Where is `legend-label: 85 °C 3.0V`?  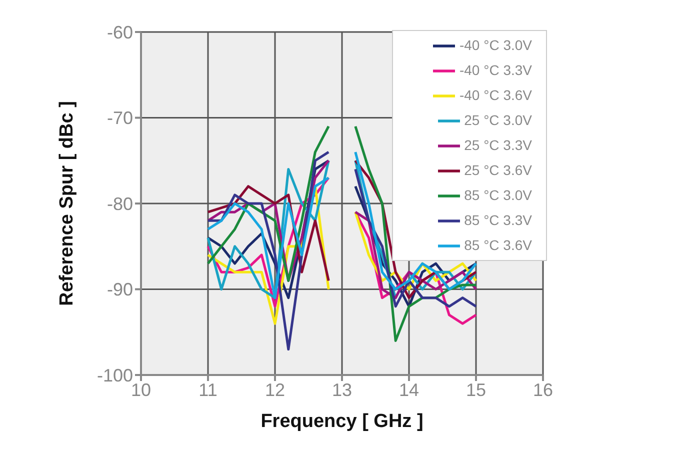
legend-label: 85 °C 3.0V is located at coordinates (498, 195).